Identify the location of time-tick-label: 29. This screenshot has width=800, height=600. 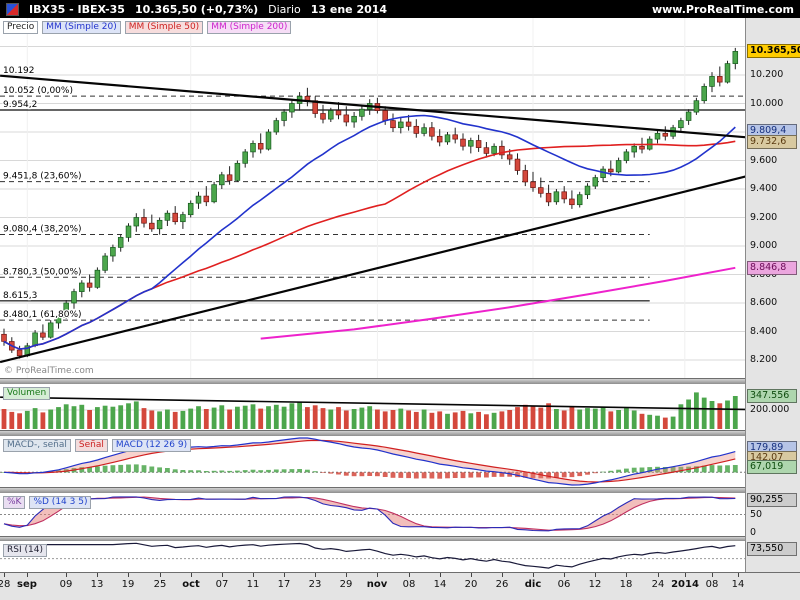
(346, 584).